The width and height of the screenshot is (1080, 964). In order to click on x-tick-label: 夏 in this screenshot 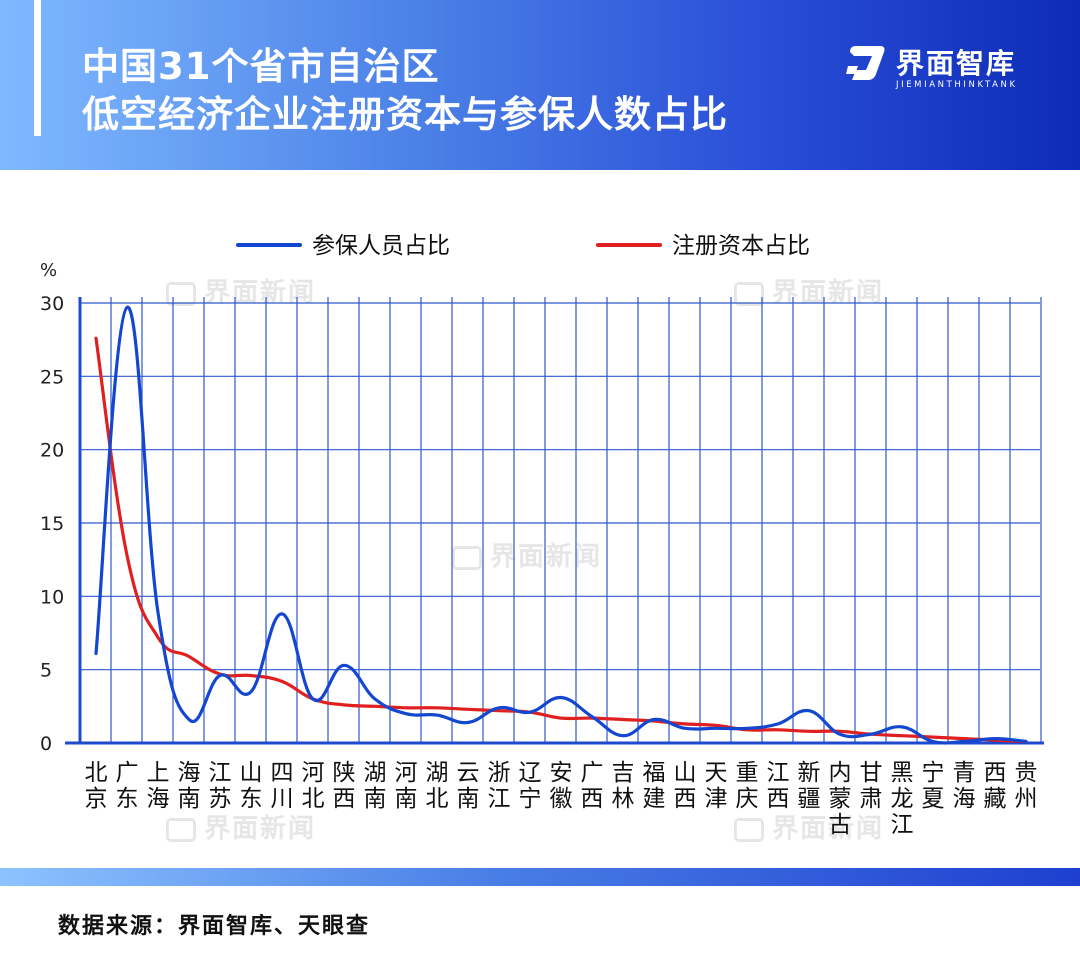, I will do `click(933, 799)`.